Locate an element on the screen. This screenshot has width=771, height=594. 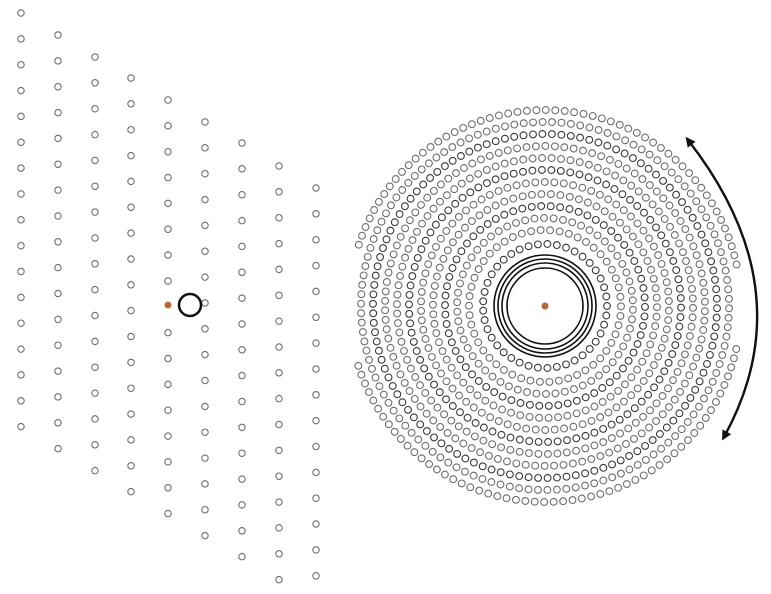
lattice-center-marker is located at coordinates (183, 305).